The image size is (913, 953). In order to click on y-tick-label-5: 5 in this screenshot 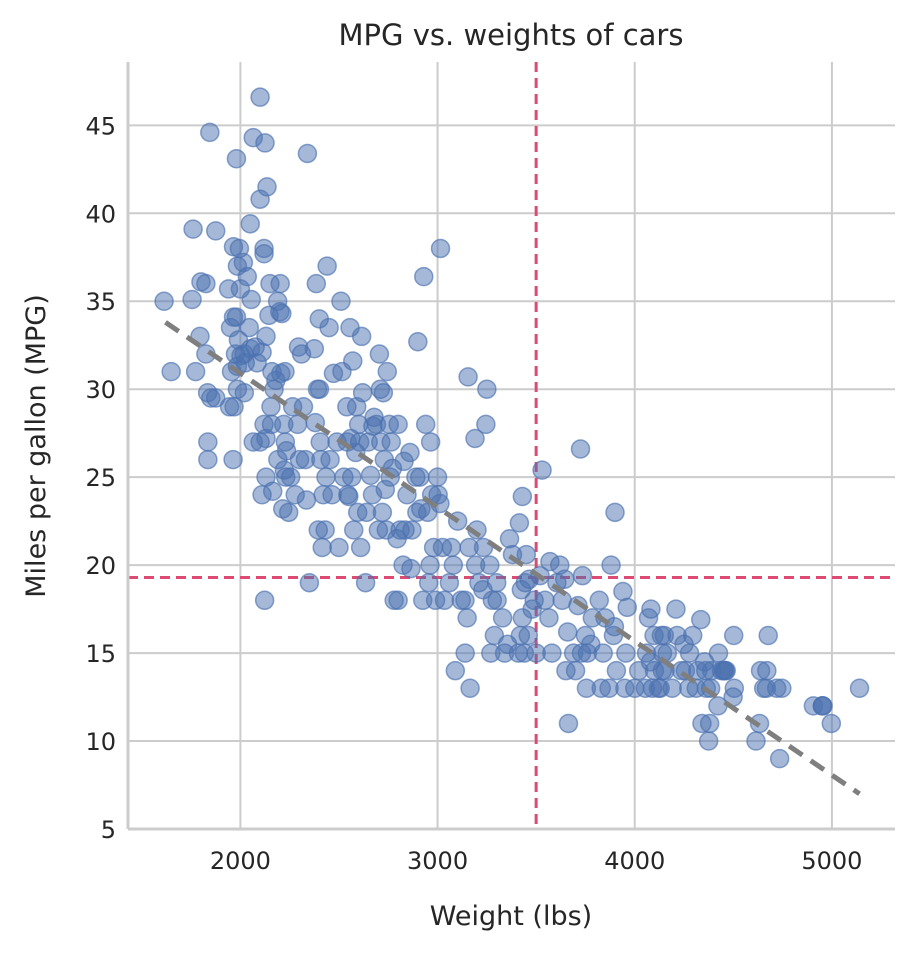, I will do `click(108, 830)`.